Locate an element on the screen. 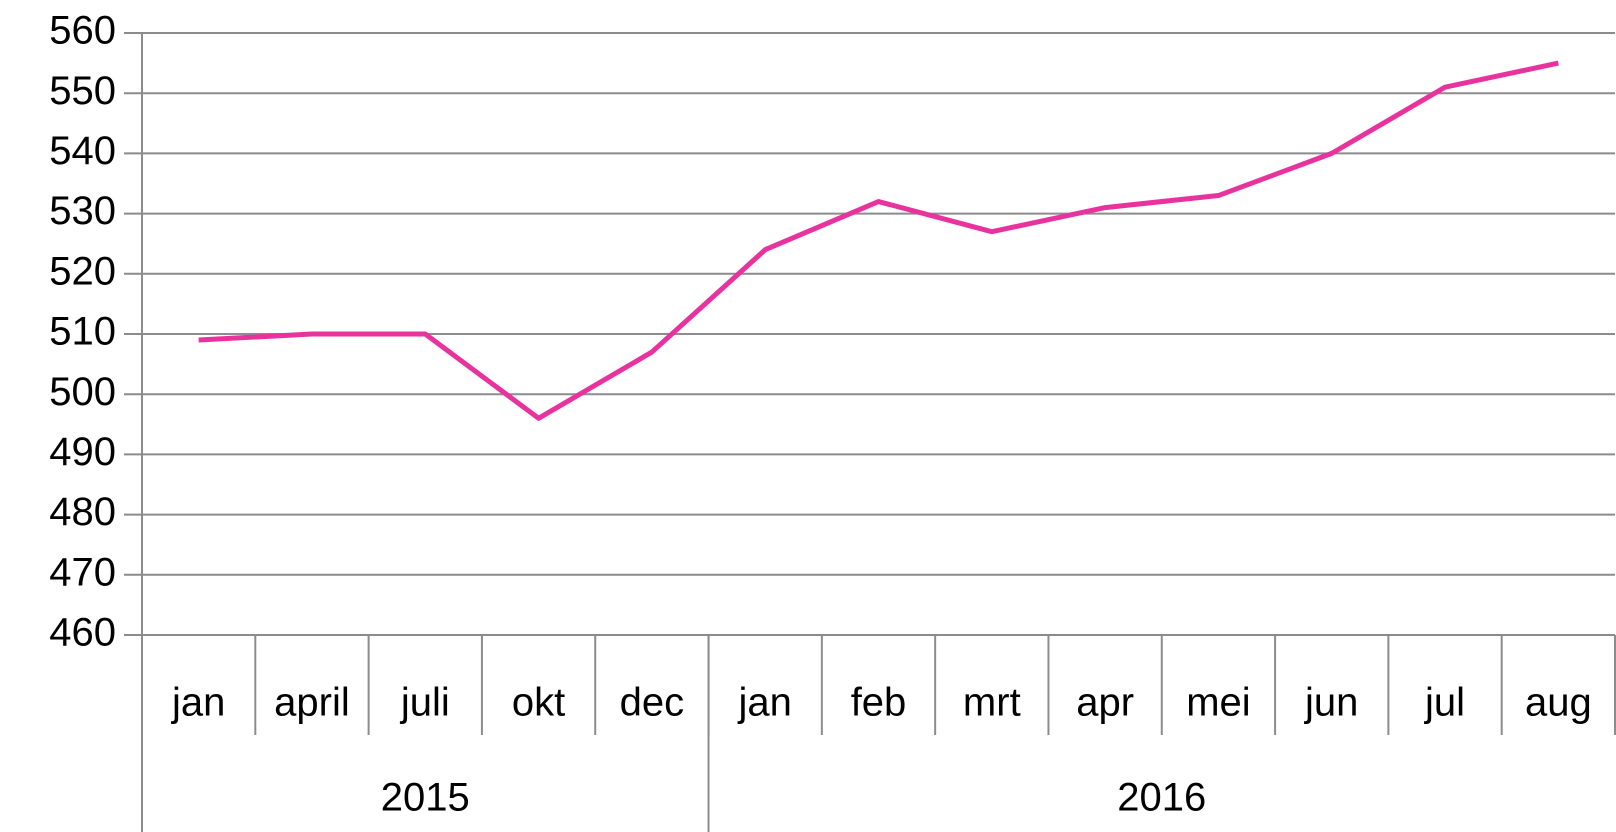 This screenshot has width=1616, height=832. x-tick-label: juli is located at coordinates (425, 703).